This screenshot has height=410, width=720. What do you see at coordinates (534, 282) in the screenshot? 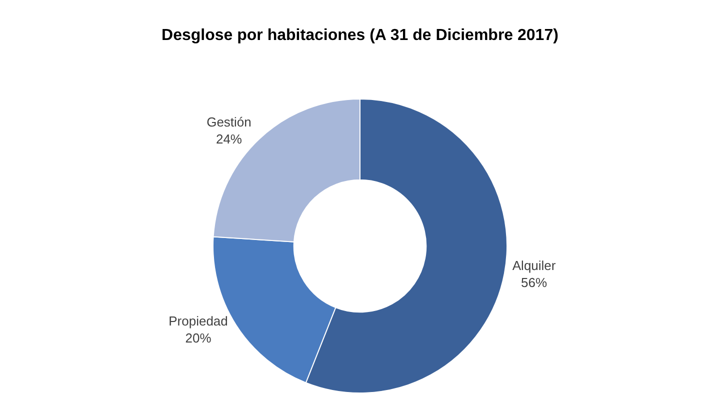
I see `data-label: 56%` at bounding box center [534, 282].